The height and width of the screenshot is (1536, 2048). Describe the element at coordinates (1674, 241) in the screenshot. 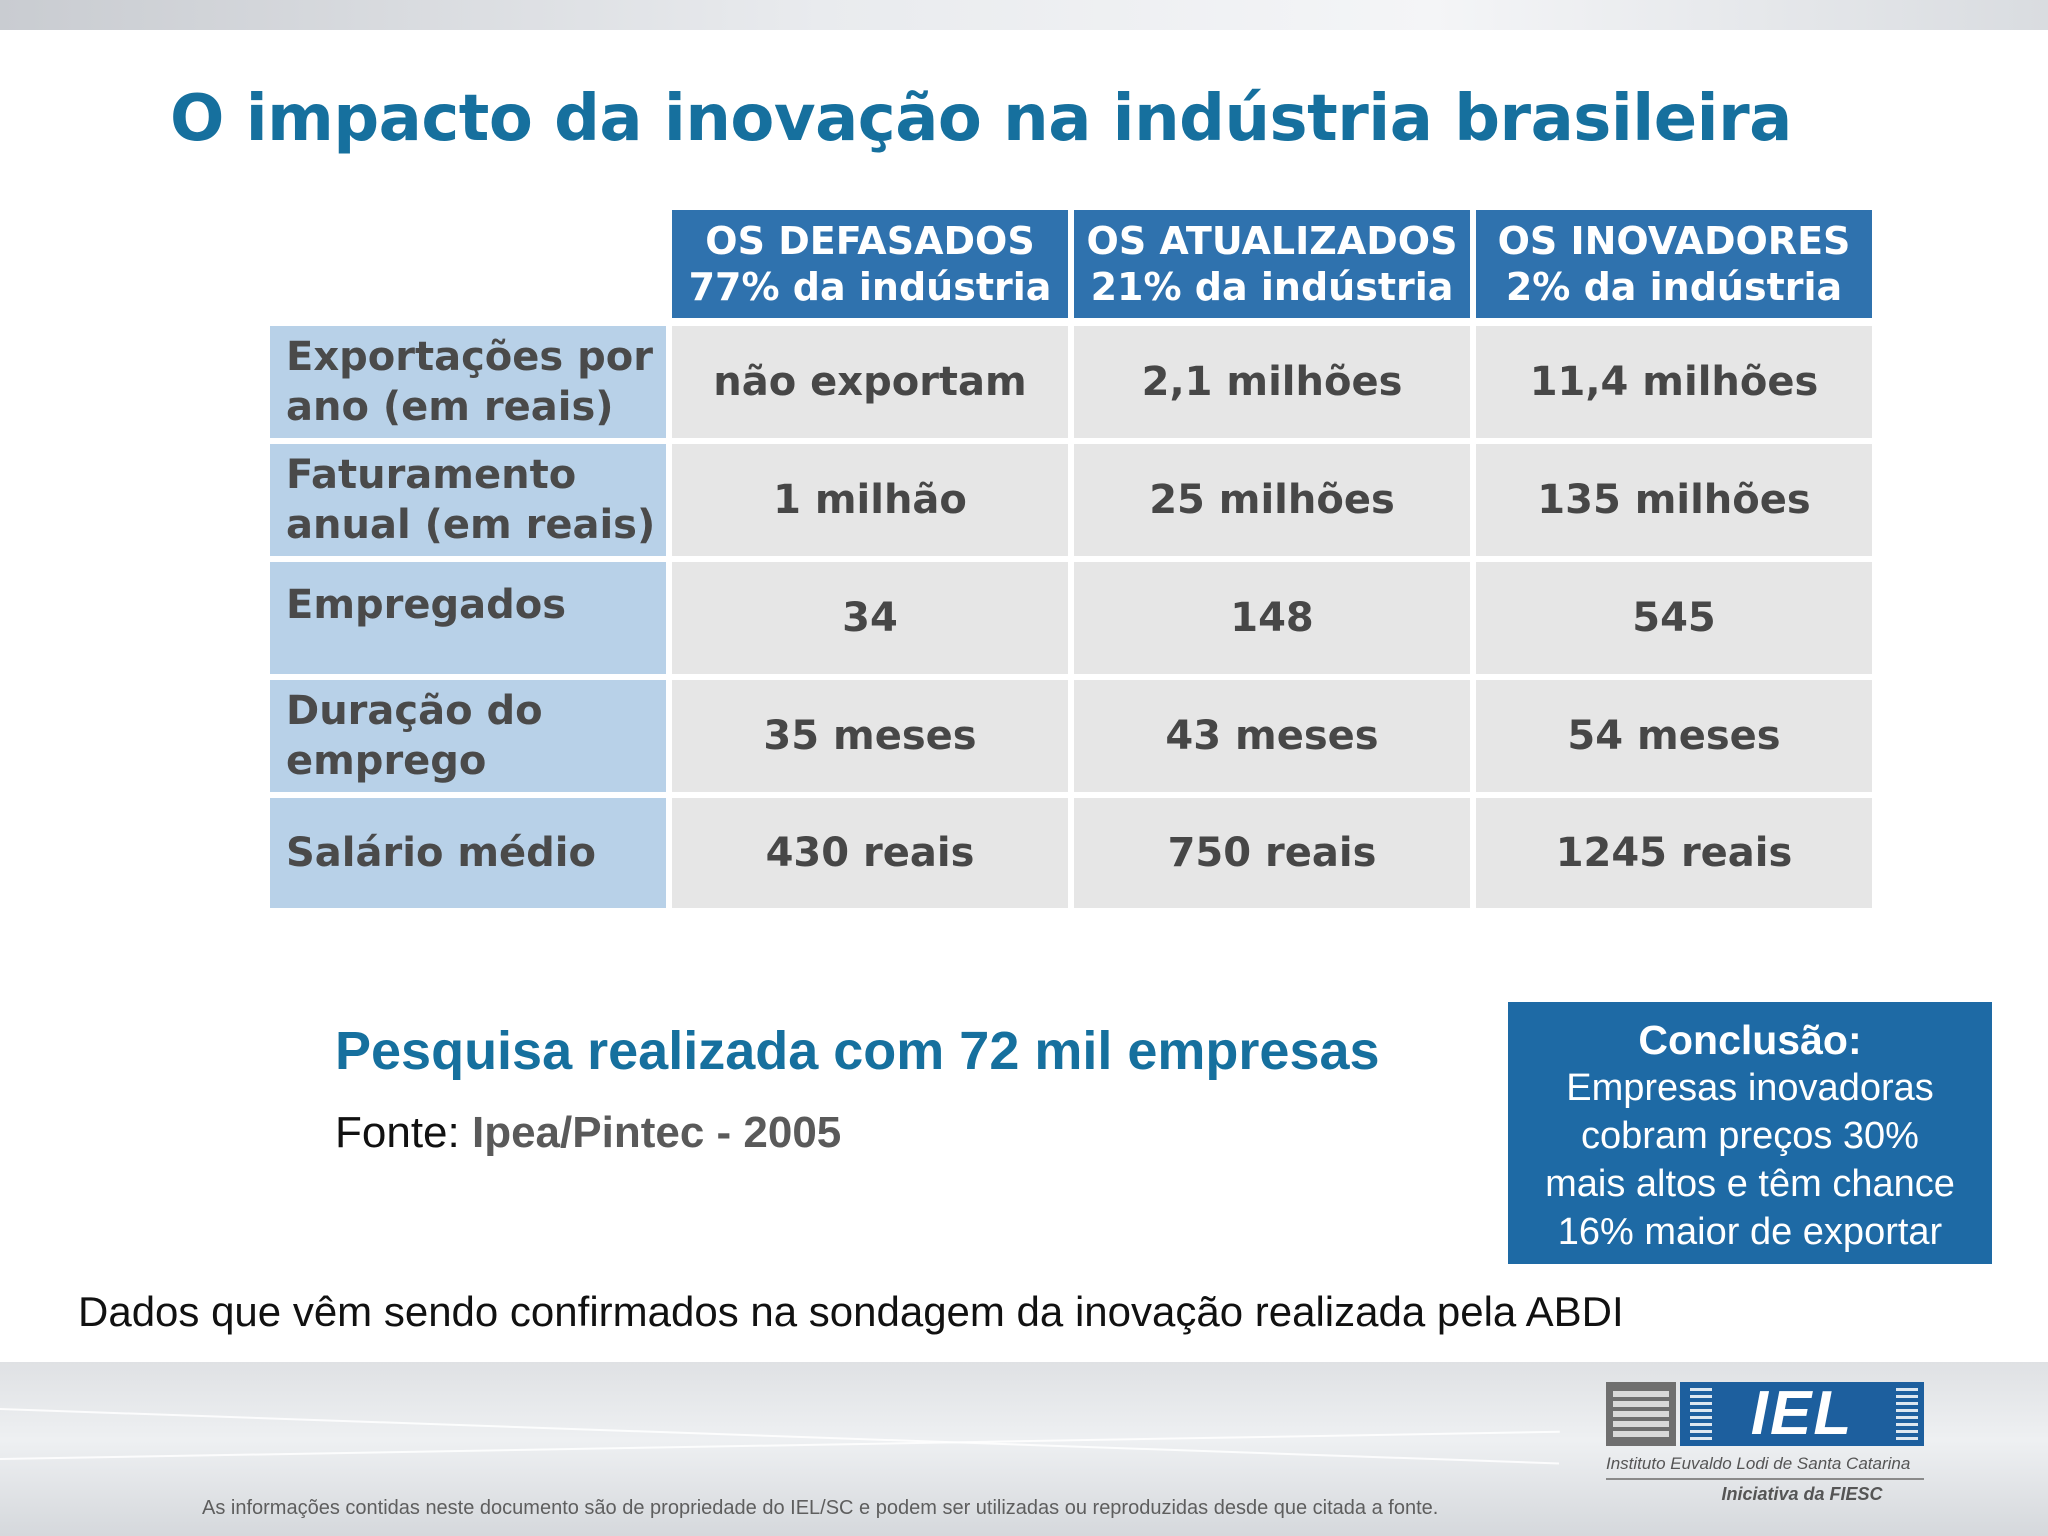

I see `column-name: OS INOVADORES` at that location.